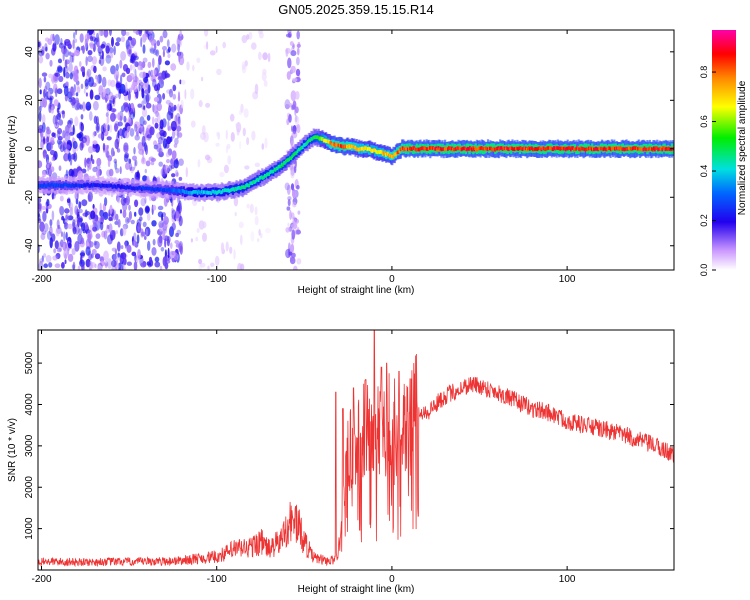 This screenshot has width=750, height=600. Describe the element at coordinates (392, 579) in the screenshot. I see `x-tick-label: 0` at that location.